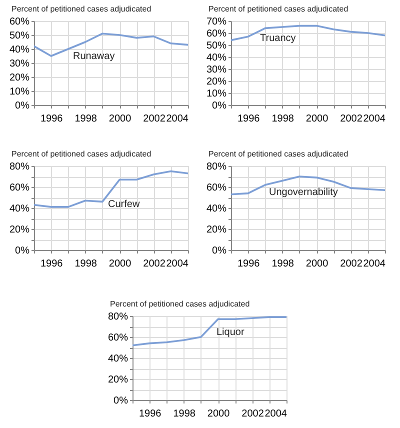 The image size is (400, 428). What do you see at coordinates (124, 204) in the screenshot?
I see `series-label: Curfew` at bounding box center [124, 204].